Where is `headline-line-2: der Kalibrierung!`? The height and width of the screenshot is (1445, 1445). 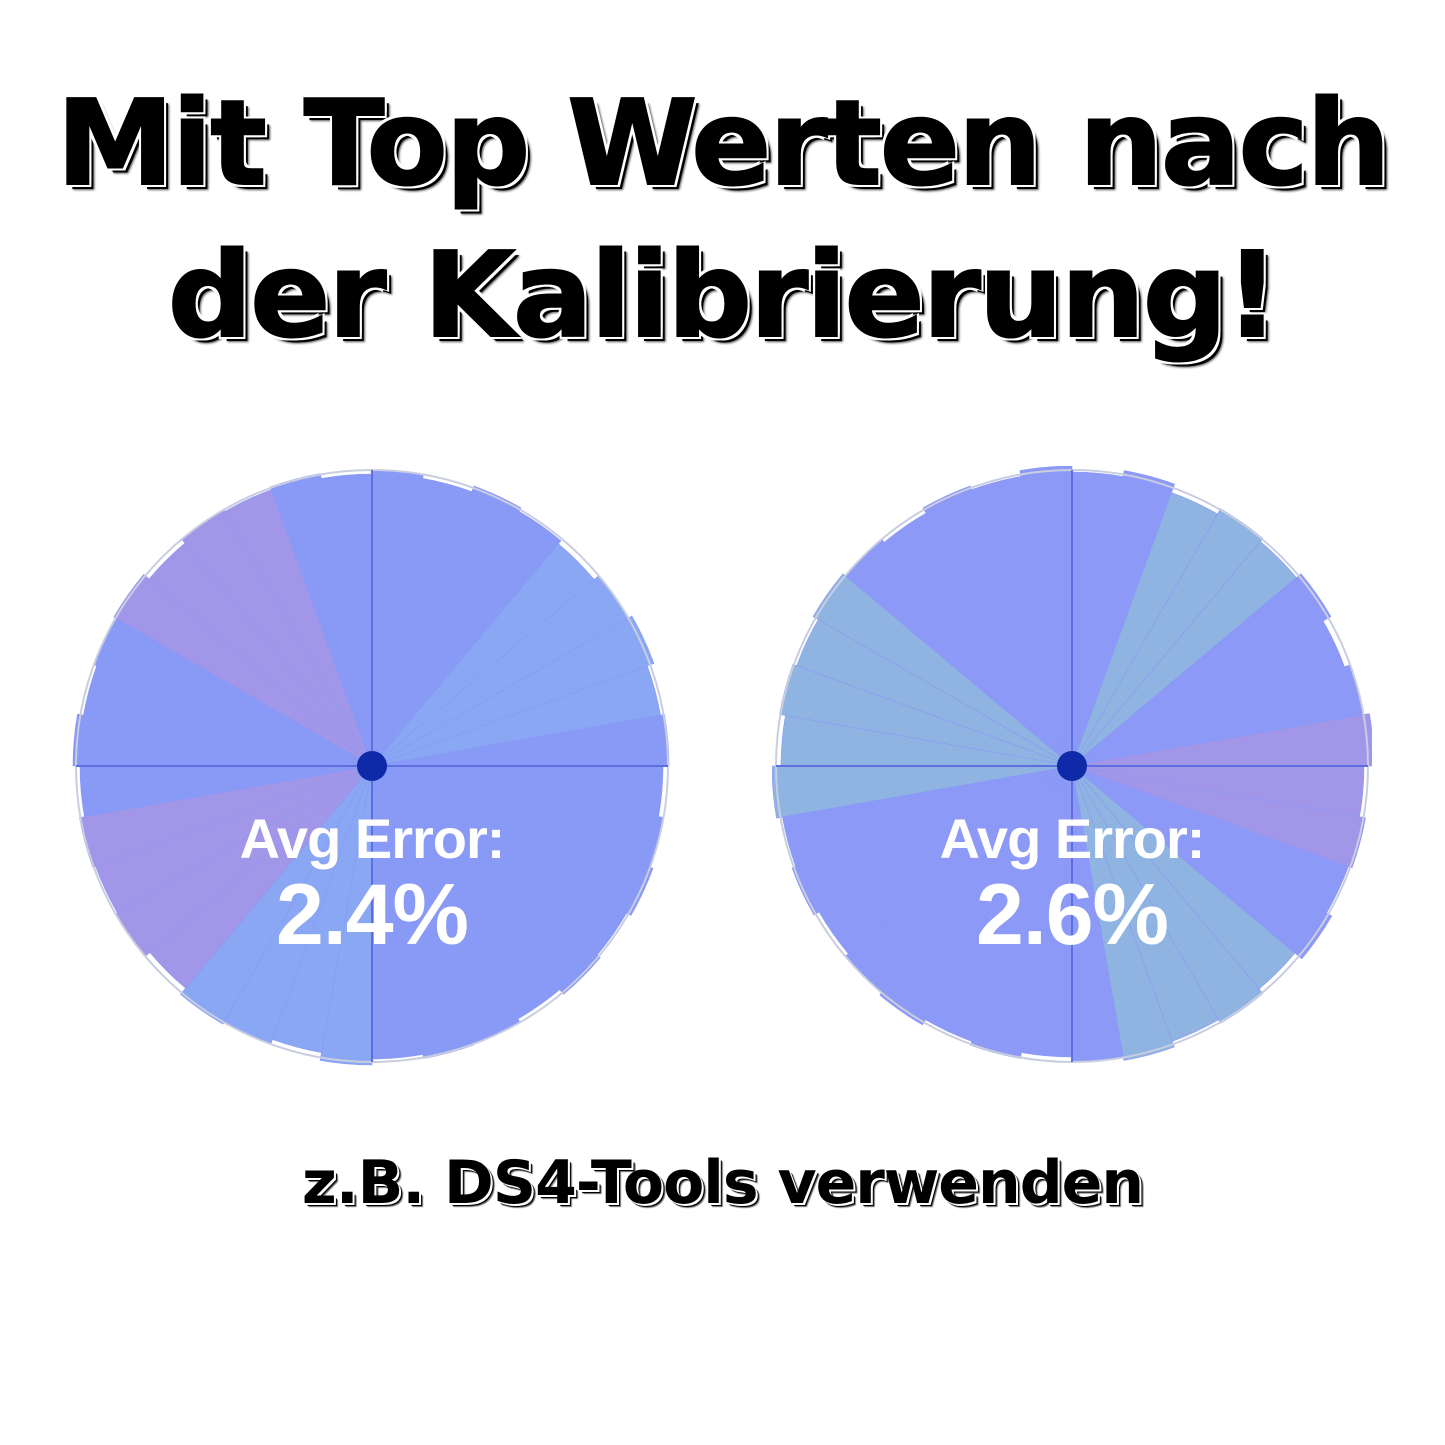 headline-line-2: der Kalibrierung! is located at coordinates (723, 295).